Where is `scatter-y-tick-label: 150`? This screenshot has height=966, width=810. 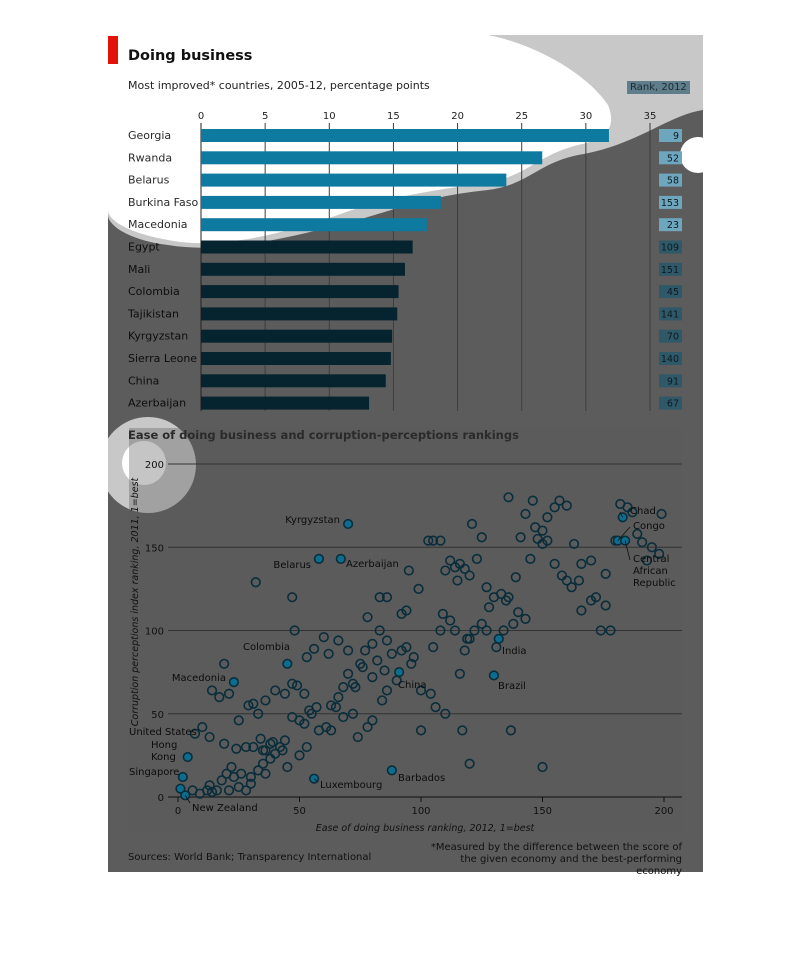
scatter-y-tick-label: 150 is located at coordinates (154, 548).